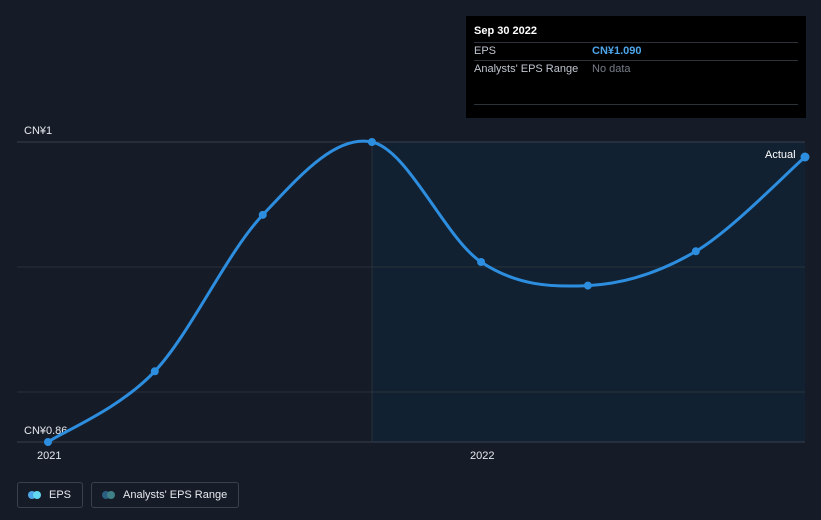  Describe the element at coordinates (38, 131) in the screenshot. I see `y-label-top: CN¥1` at that location.